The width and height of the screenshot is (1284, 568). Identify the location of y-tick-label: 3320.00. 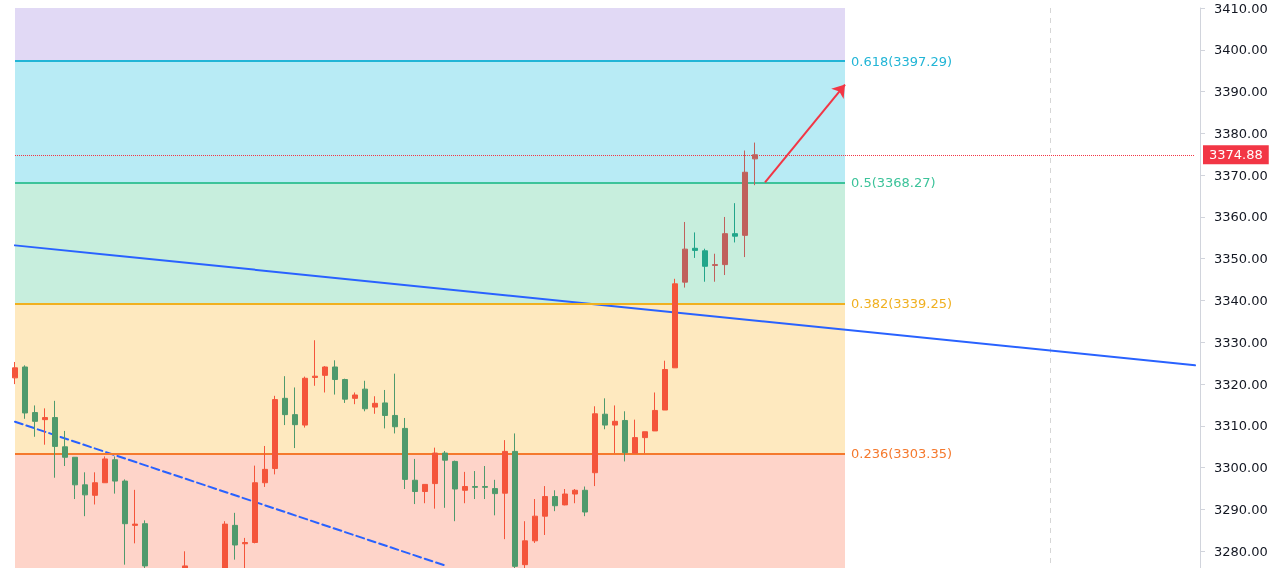
(1241, 384).